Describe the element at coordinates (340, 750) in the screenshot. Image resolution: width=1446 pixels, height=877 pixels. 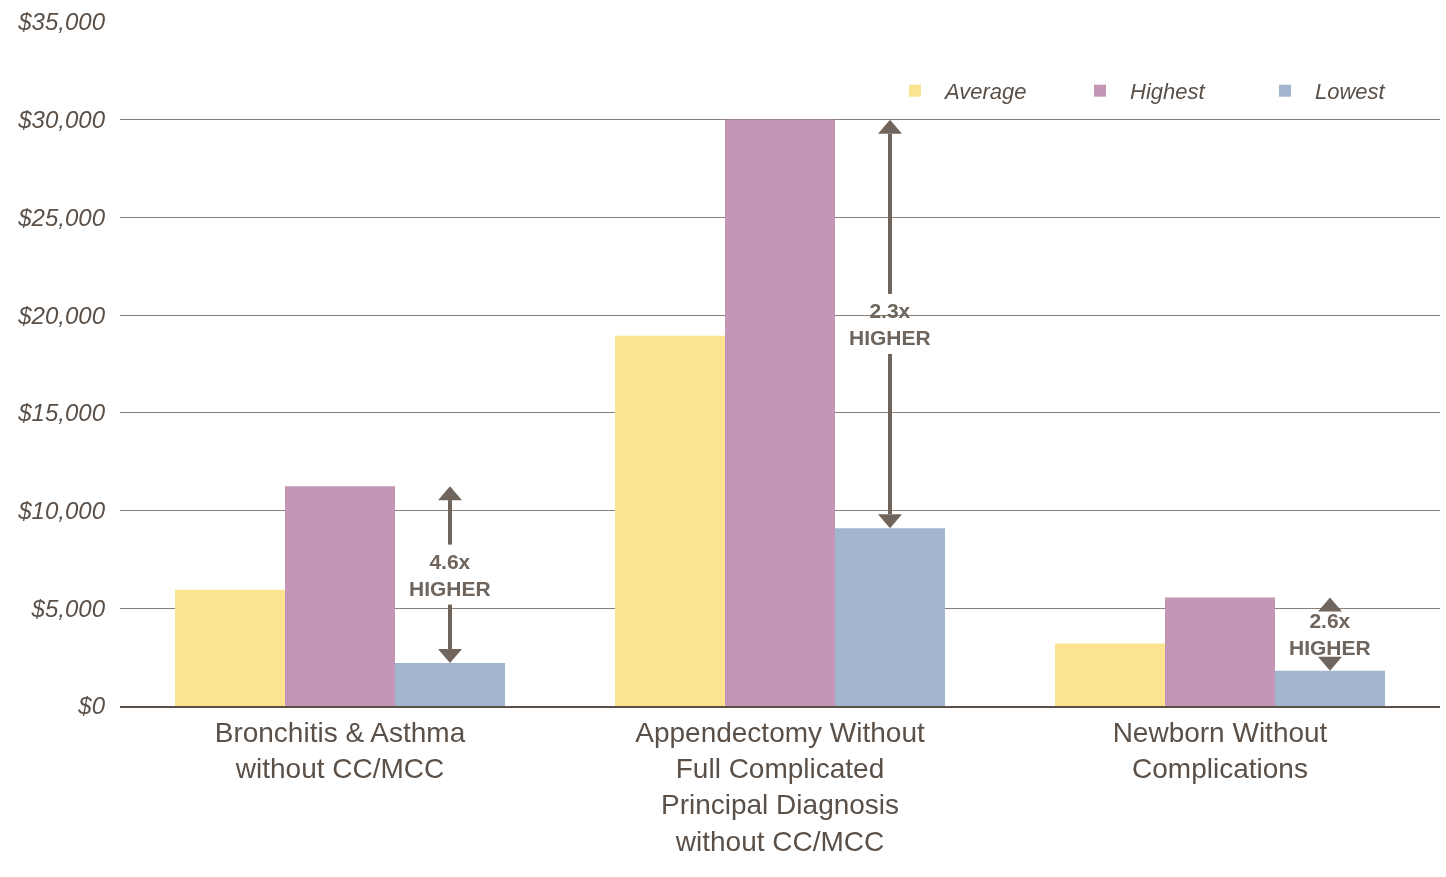
I see `x-tick-label: Bronchitis & Asthma without CC/MCC` at that location.